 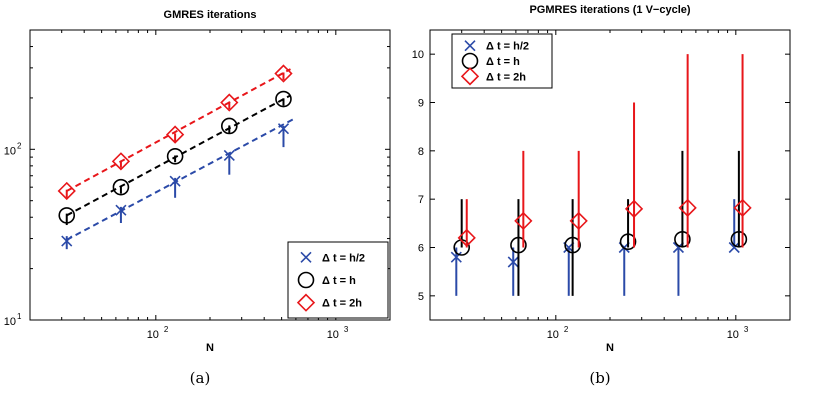 I want to click on y-tick-exponent: 1, so click(x=19, y=316).